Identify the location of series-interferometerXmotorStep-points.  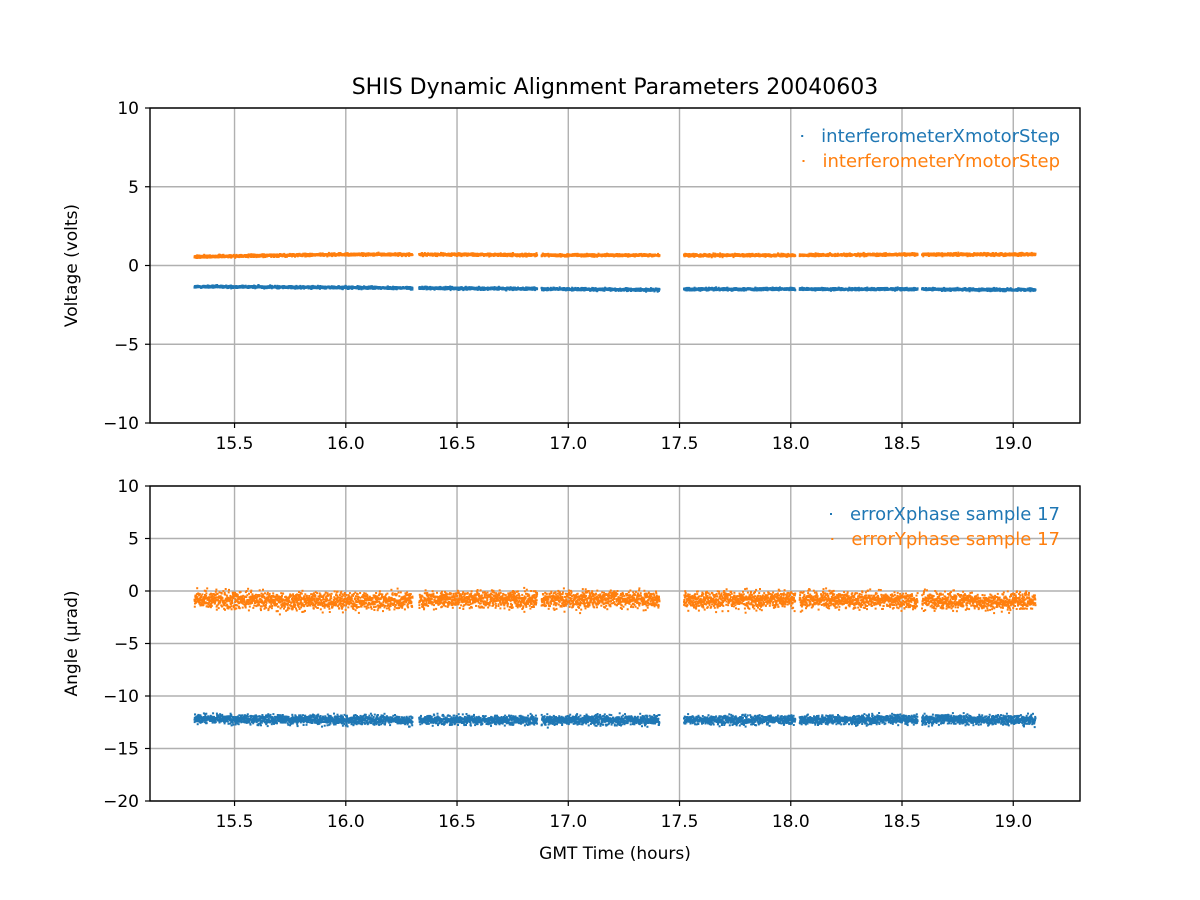
(615, 288).